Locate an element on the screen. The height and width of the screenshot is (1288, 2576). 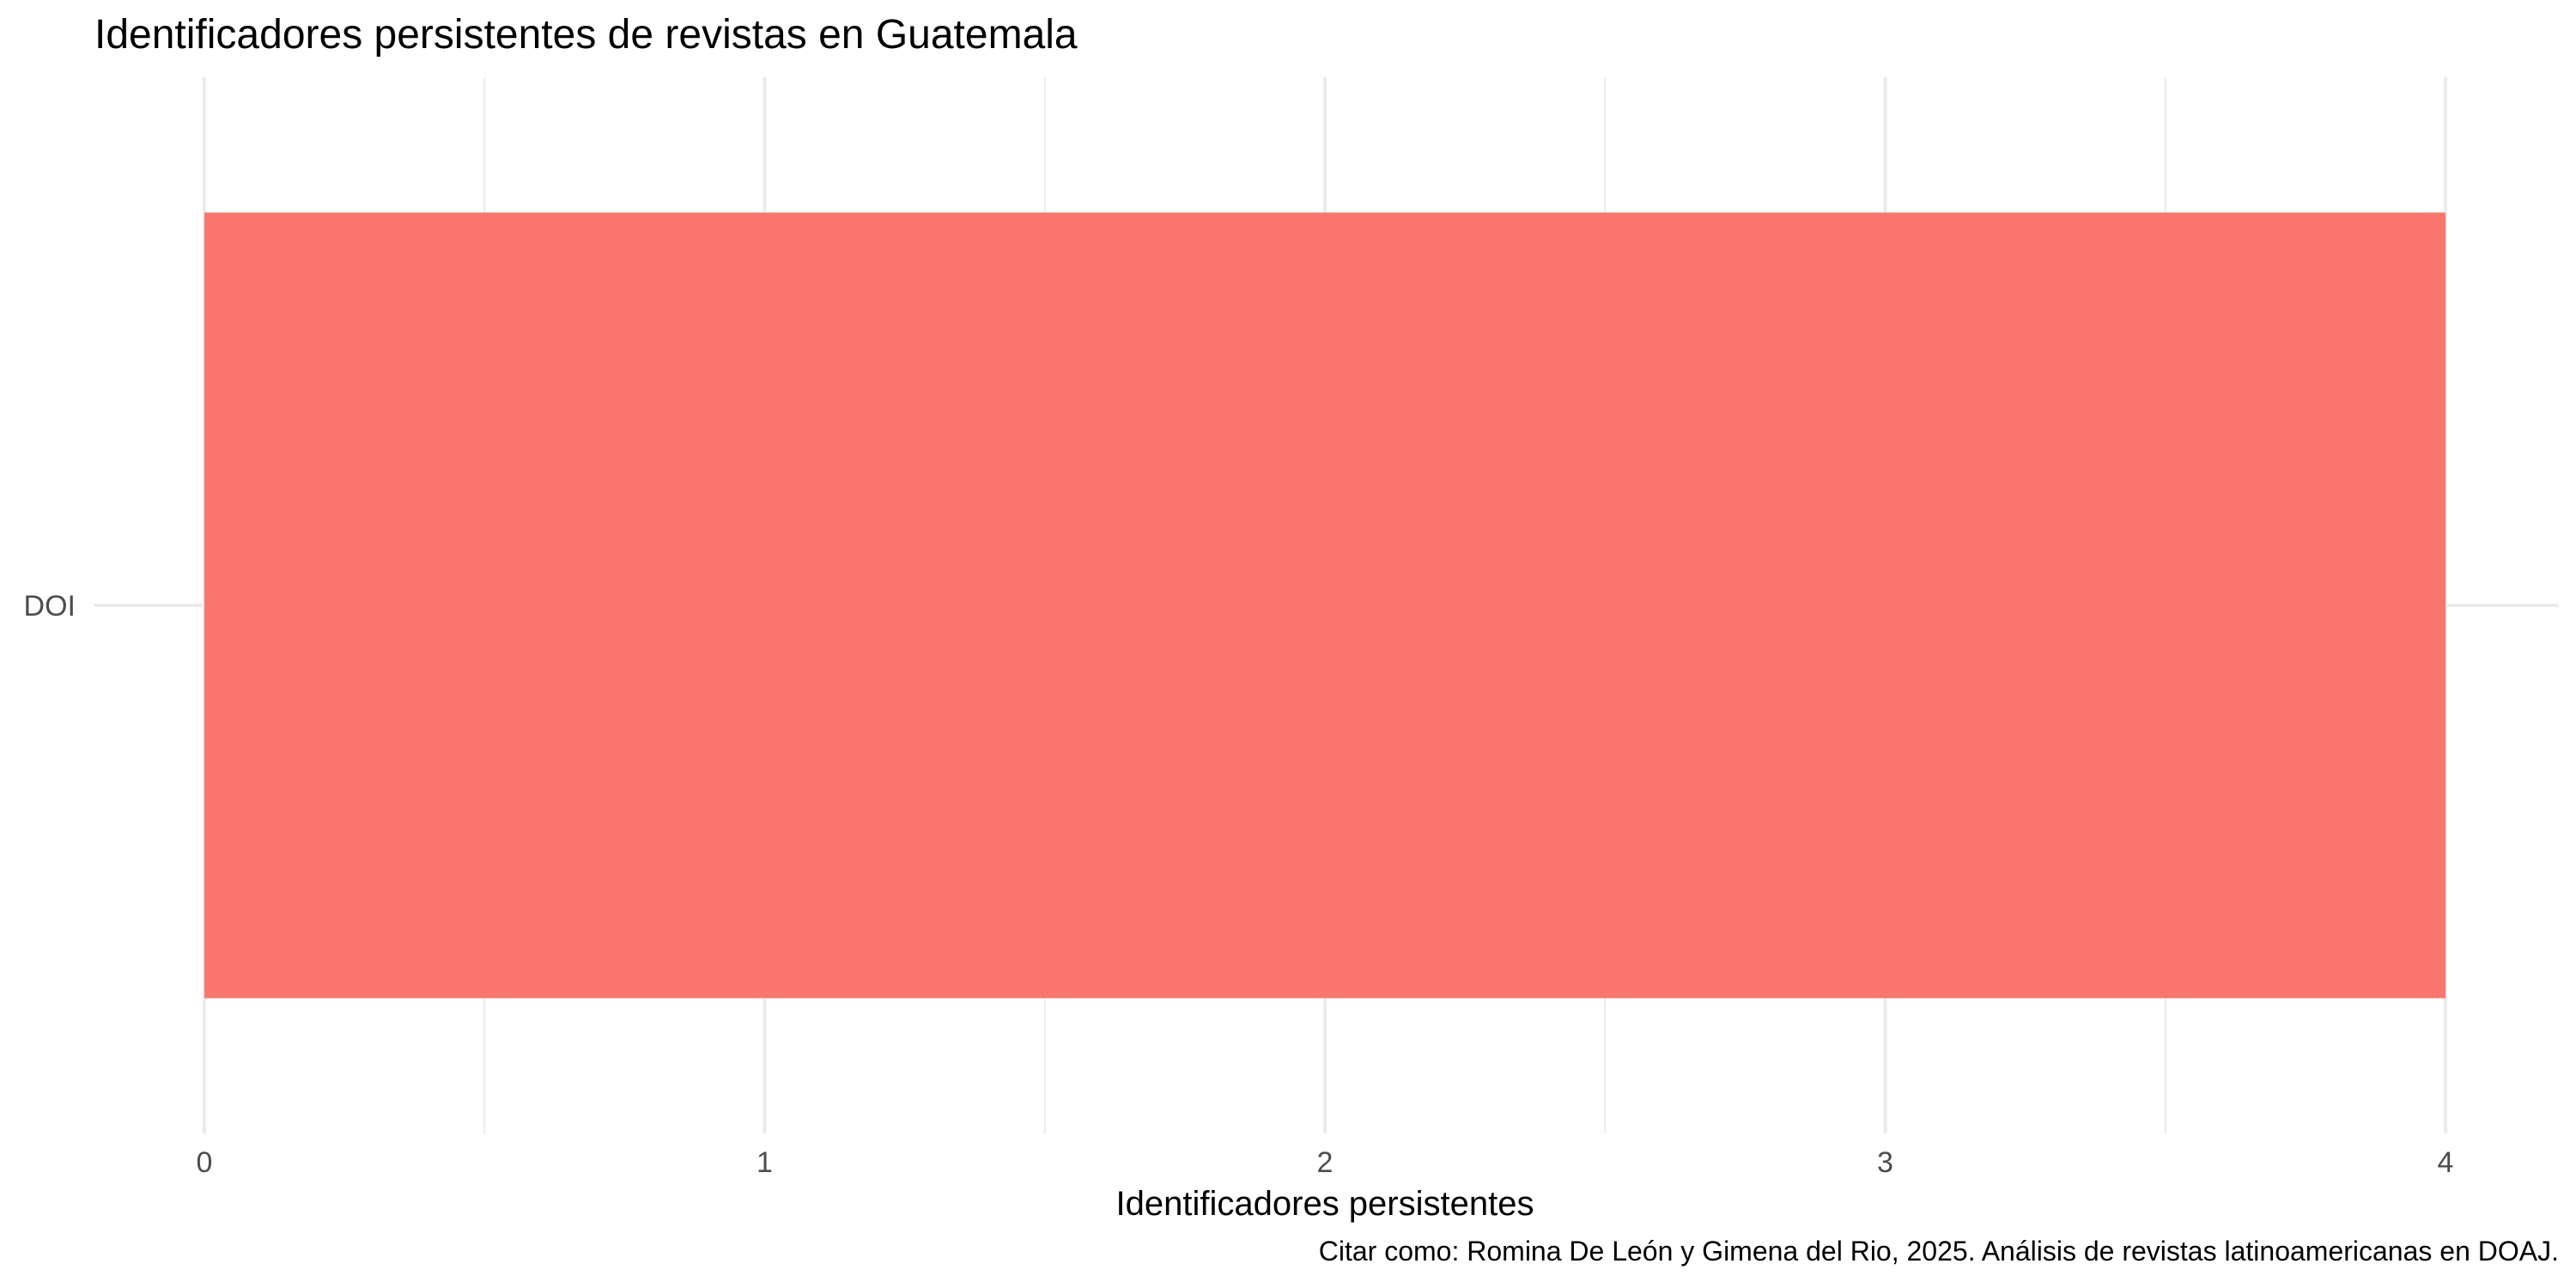
y-axis-ticks: DOI is located at coordinates (50, 607).